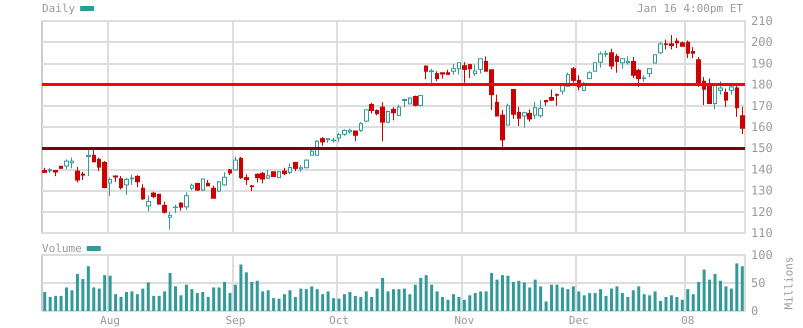  Describe the element at coordinates (762, 127) in the screenshot. I see `y-tick-label: 160` at that location.